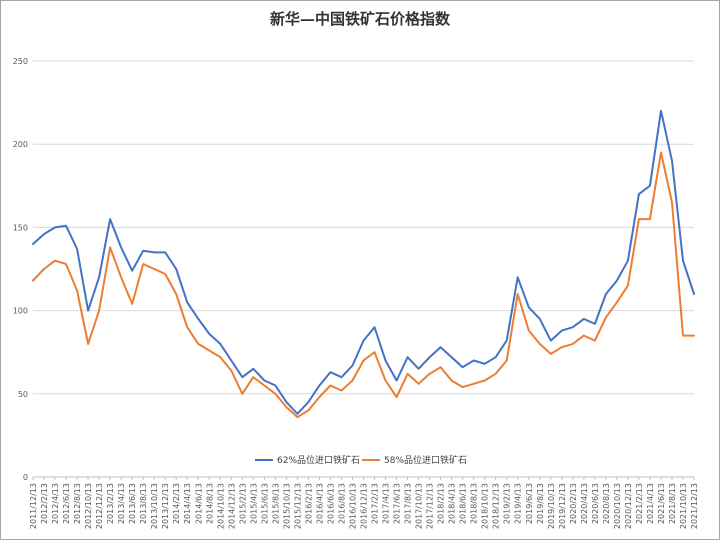 Image resolution: width=720 pixels, height=540 pixels. Describe the element at coordinates (220, 506) in the screenshot. I see `x-tick-label: 2014/10/13` at that location.